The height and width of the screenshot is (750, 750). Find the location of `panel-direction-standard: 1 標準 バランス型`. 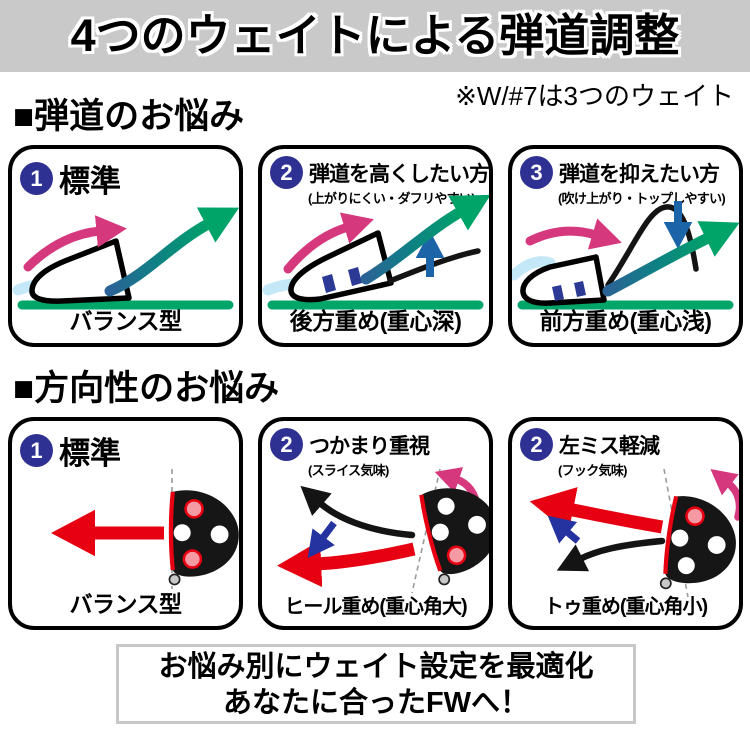

panel-direction-standard: 1 標準 バランス型 is located at coordinates (125, 523).